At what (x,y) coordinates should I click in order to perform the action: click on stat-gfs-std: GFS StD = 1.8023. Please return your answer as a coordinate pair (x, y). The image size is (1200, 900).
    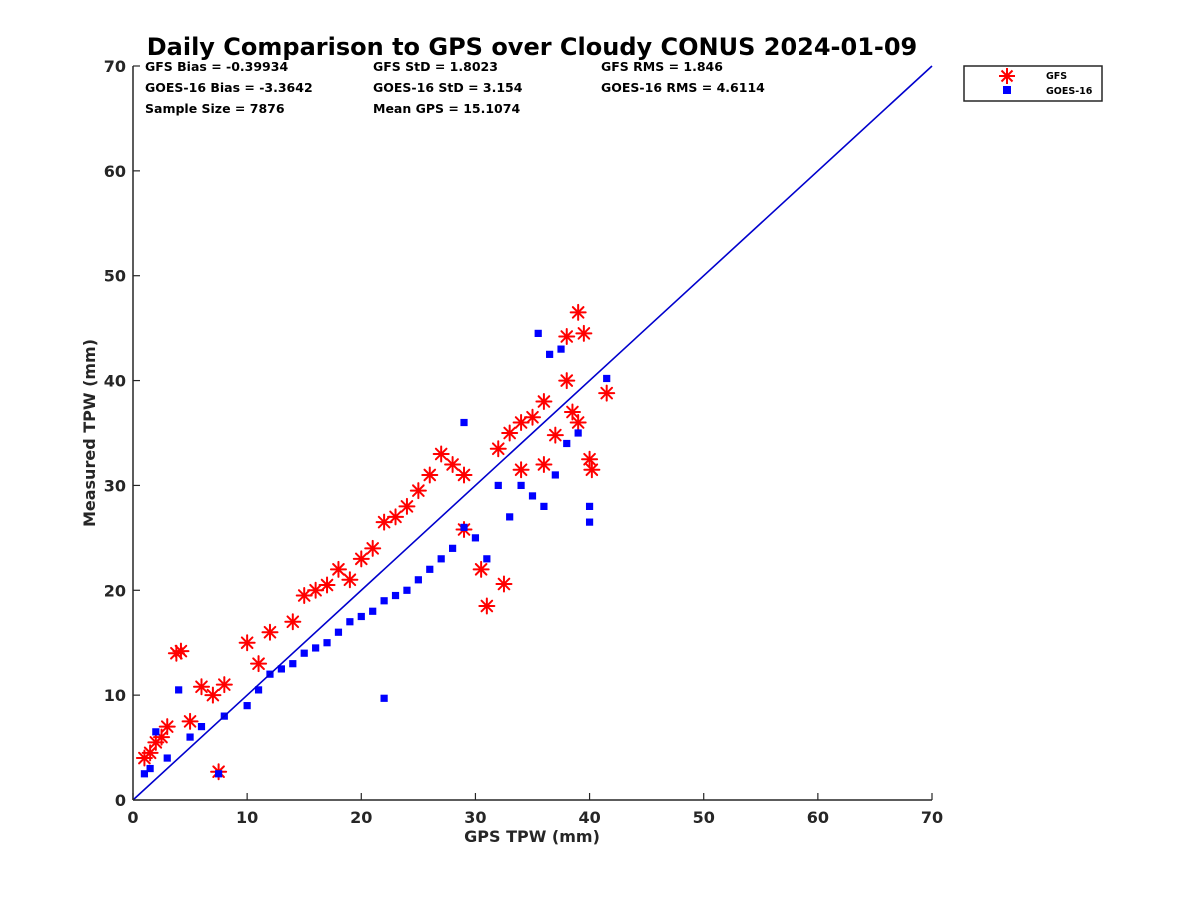
    Looking at the image, I should click on (435, 66).